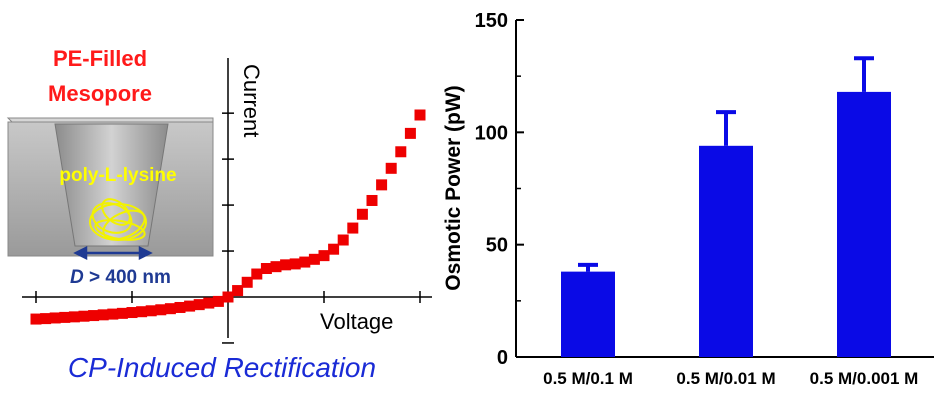  What do you see at coordinates (100, 58) in the screenshot?
I see `schematic-title-line1: PE-Filled` at bounding box center [100, 58].